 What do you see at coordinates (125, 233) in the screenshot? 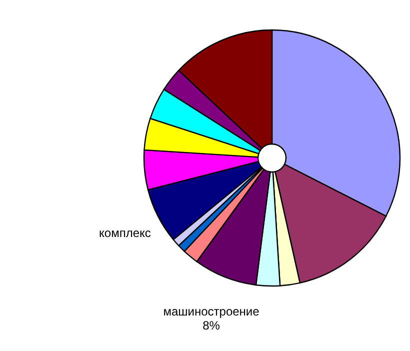
I see `slice-label: комплекс` at bounding box center [125, 233].